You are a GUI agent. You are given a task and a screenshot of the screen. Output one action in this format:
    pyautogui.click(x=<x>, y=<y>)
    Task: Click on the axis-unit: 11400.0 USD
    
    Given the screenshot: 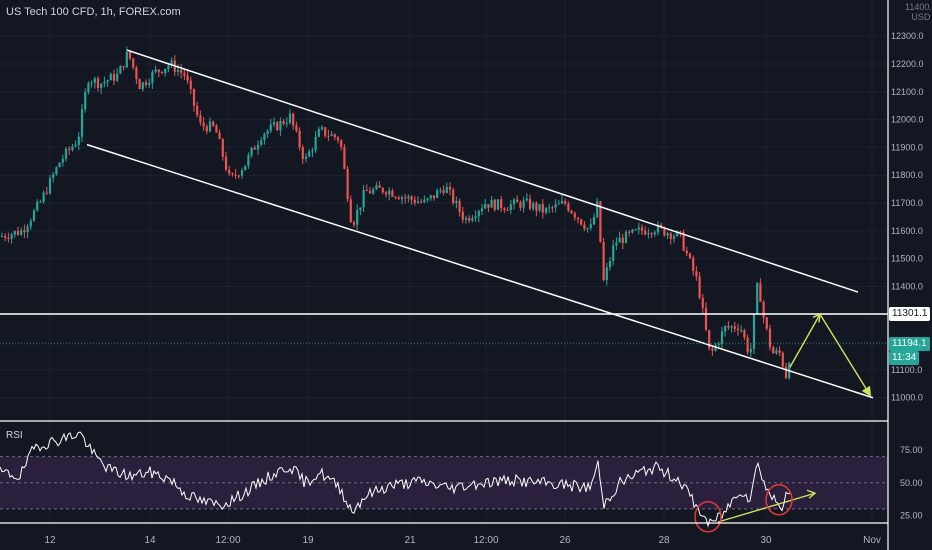 What is the action you would take?
    pyautogui.click(x=918, y=12)
    